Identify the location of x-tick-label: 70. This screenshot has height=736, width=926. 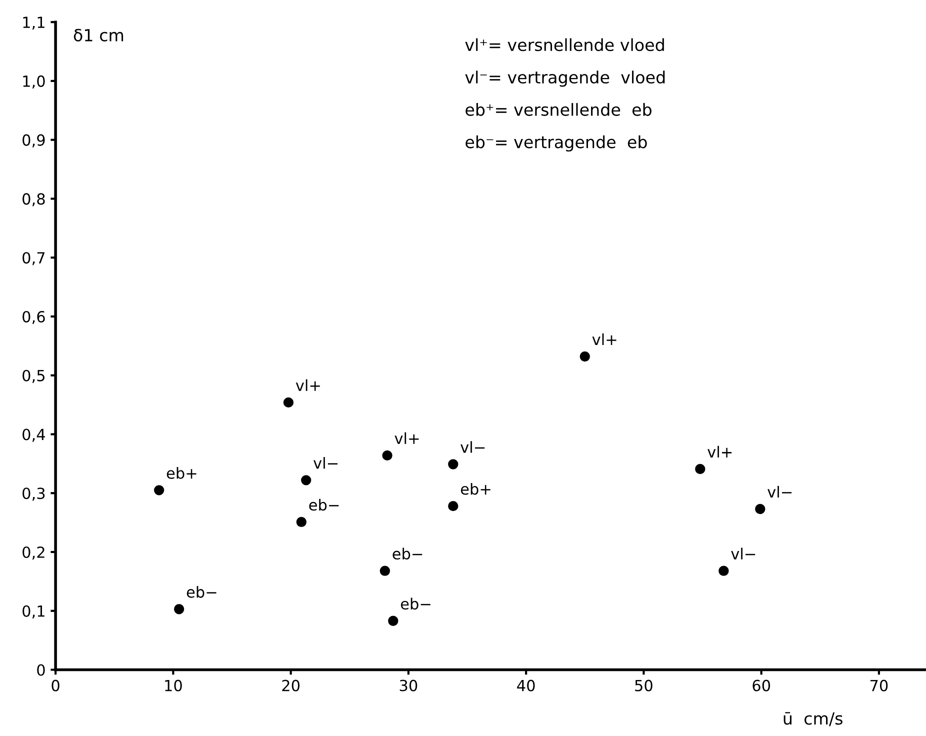
(879, 686).